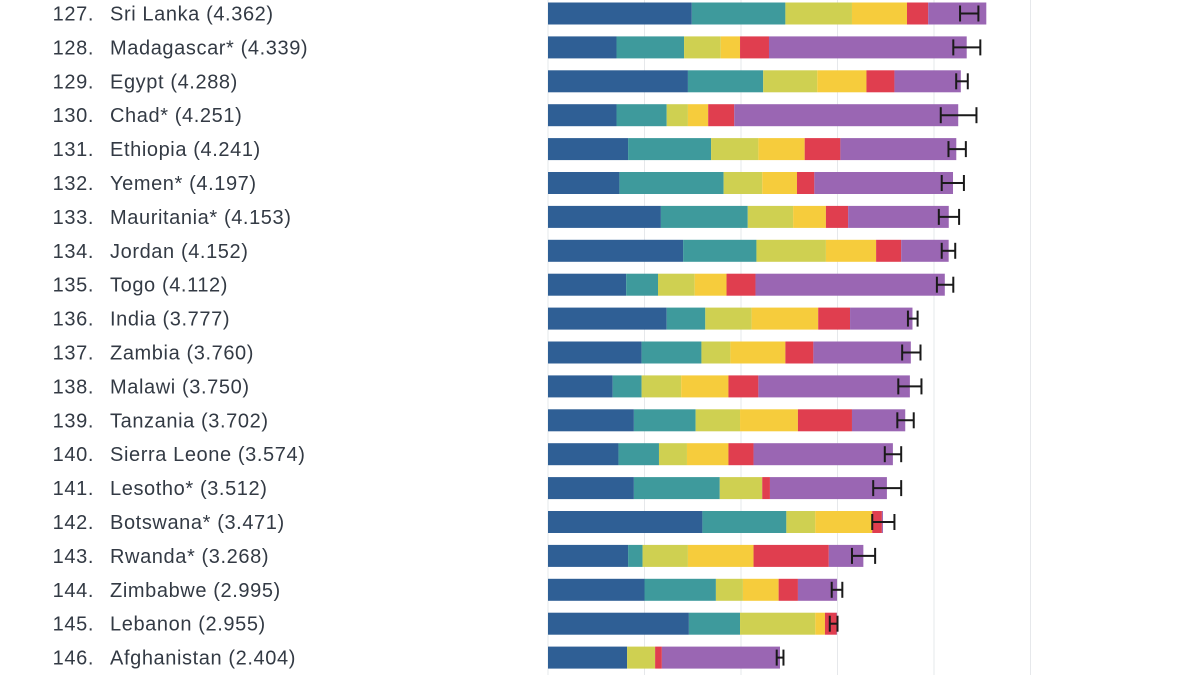 The width and height of the screenshot is (1200, 675). Describe the element at coordinates (73, 218) in the screenshot. I see `row-mauritania-rank: 133.` at that location.